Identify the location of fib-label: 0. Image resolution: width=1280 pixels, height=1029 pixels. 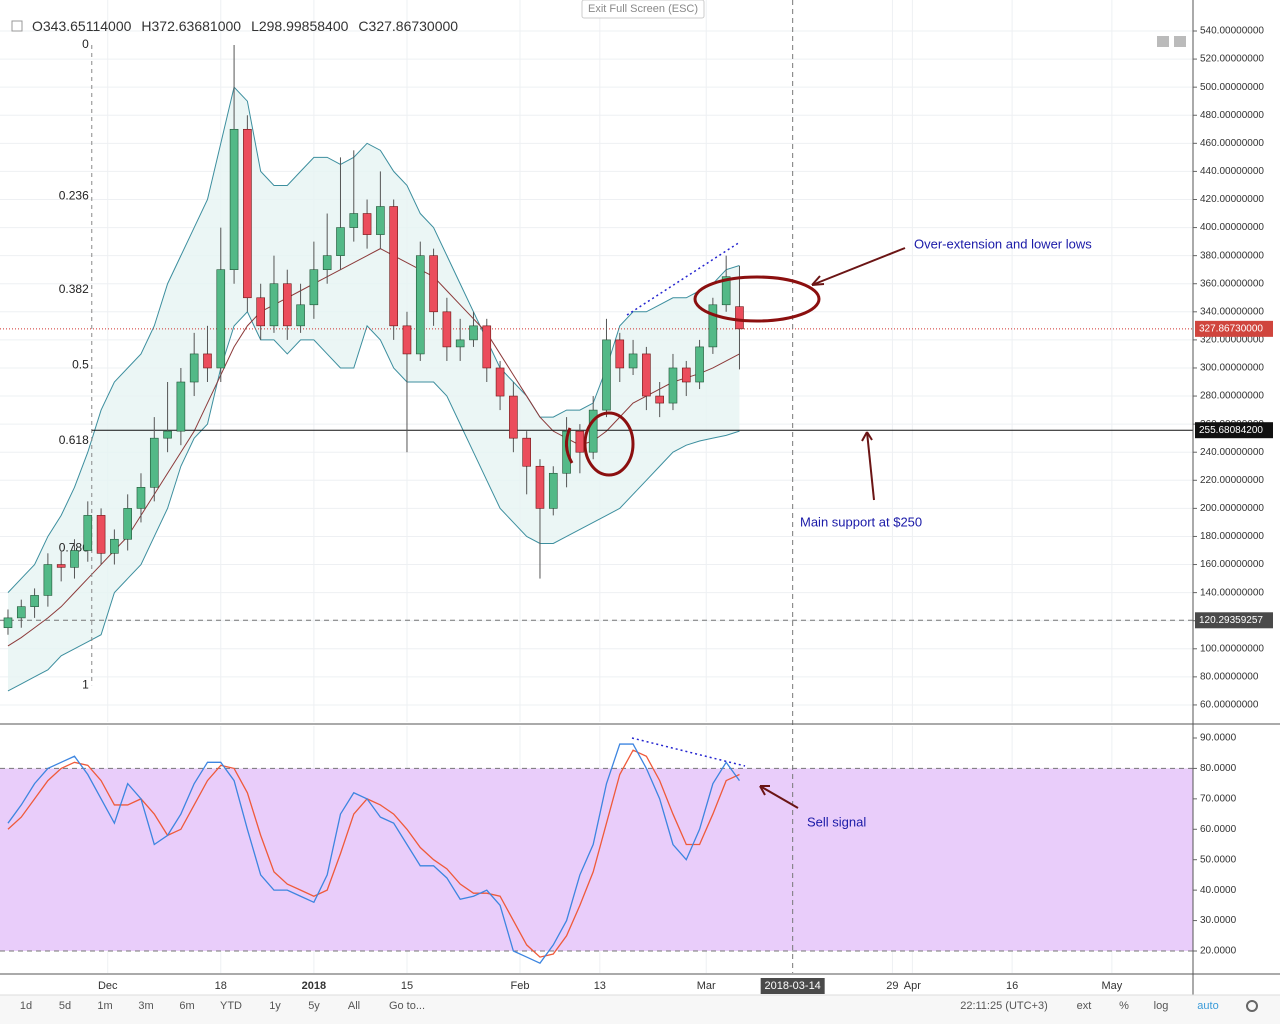
(85, 44).